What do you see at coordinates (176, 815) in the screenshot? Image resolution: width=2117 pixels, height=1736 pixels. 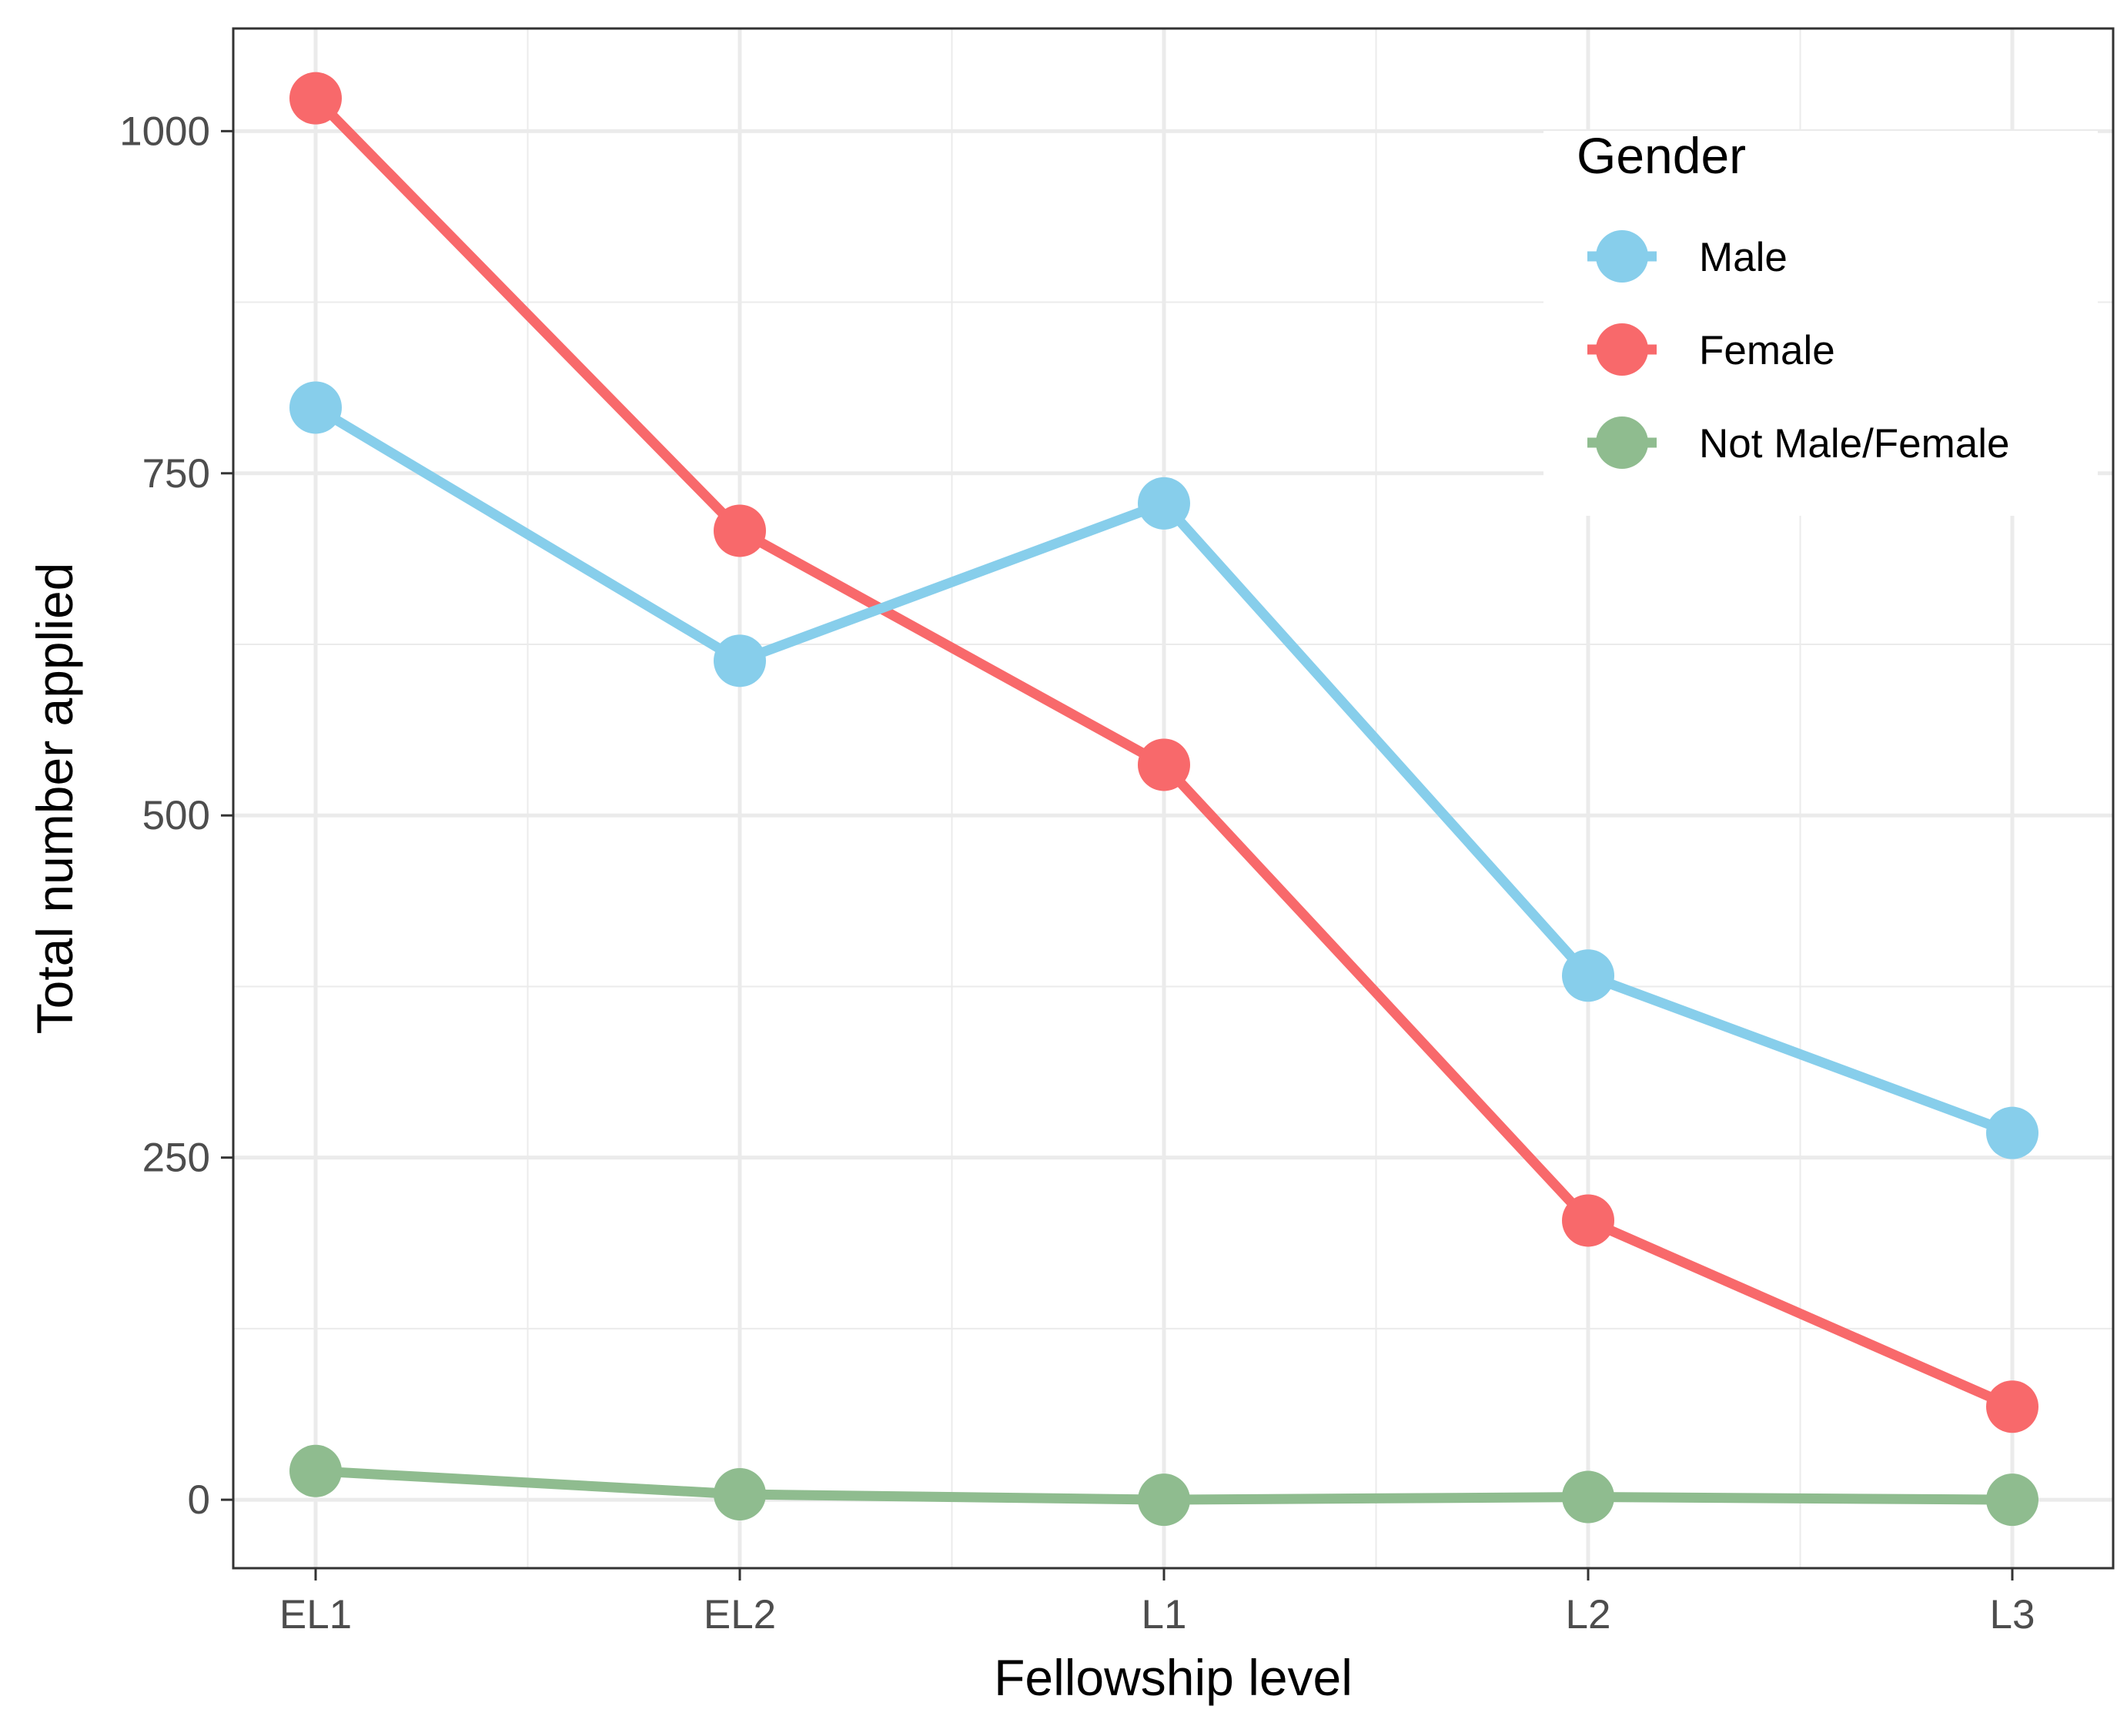 I see `y-tick-label: 500` at bounding box center [176, 815].